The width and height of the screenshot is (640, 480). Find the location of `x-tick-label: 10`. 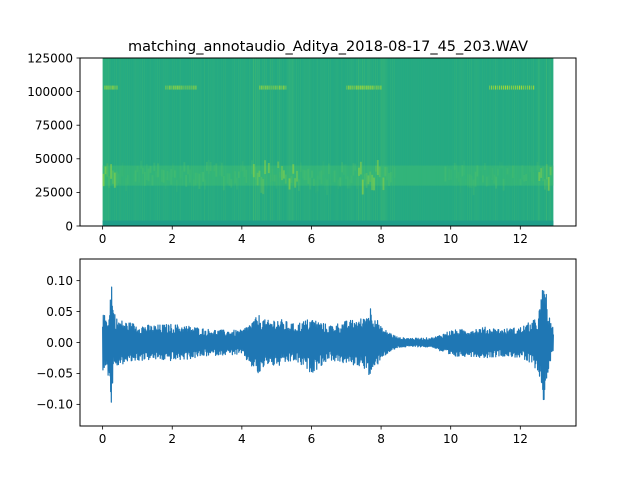

x-tick-label: 10 is located at coordinates (450, 239).